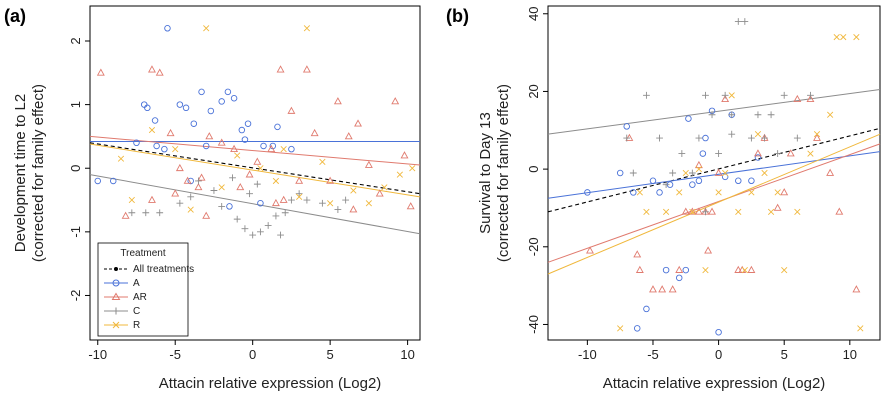 The height and width of the screenshot is (397, 883). I want to click on legend-label-ar: AR, so click(140, 297).